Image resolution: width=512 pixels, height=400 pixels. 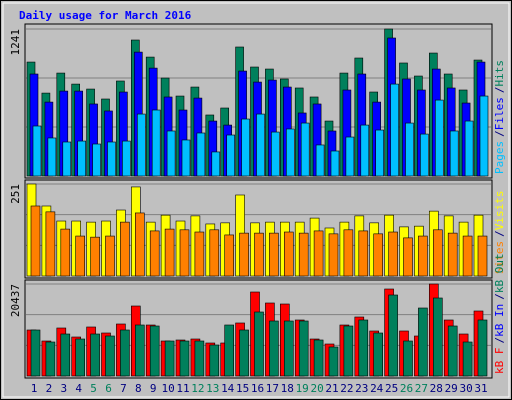 What do you see at coordinates (167, 388) in the screenshot?
I see `x-tick-label: 10` at bounding box center [167, 388].